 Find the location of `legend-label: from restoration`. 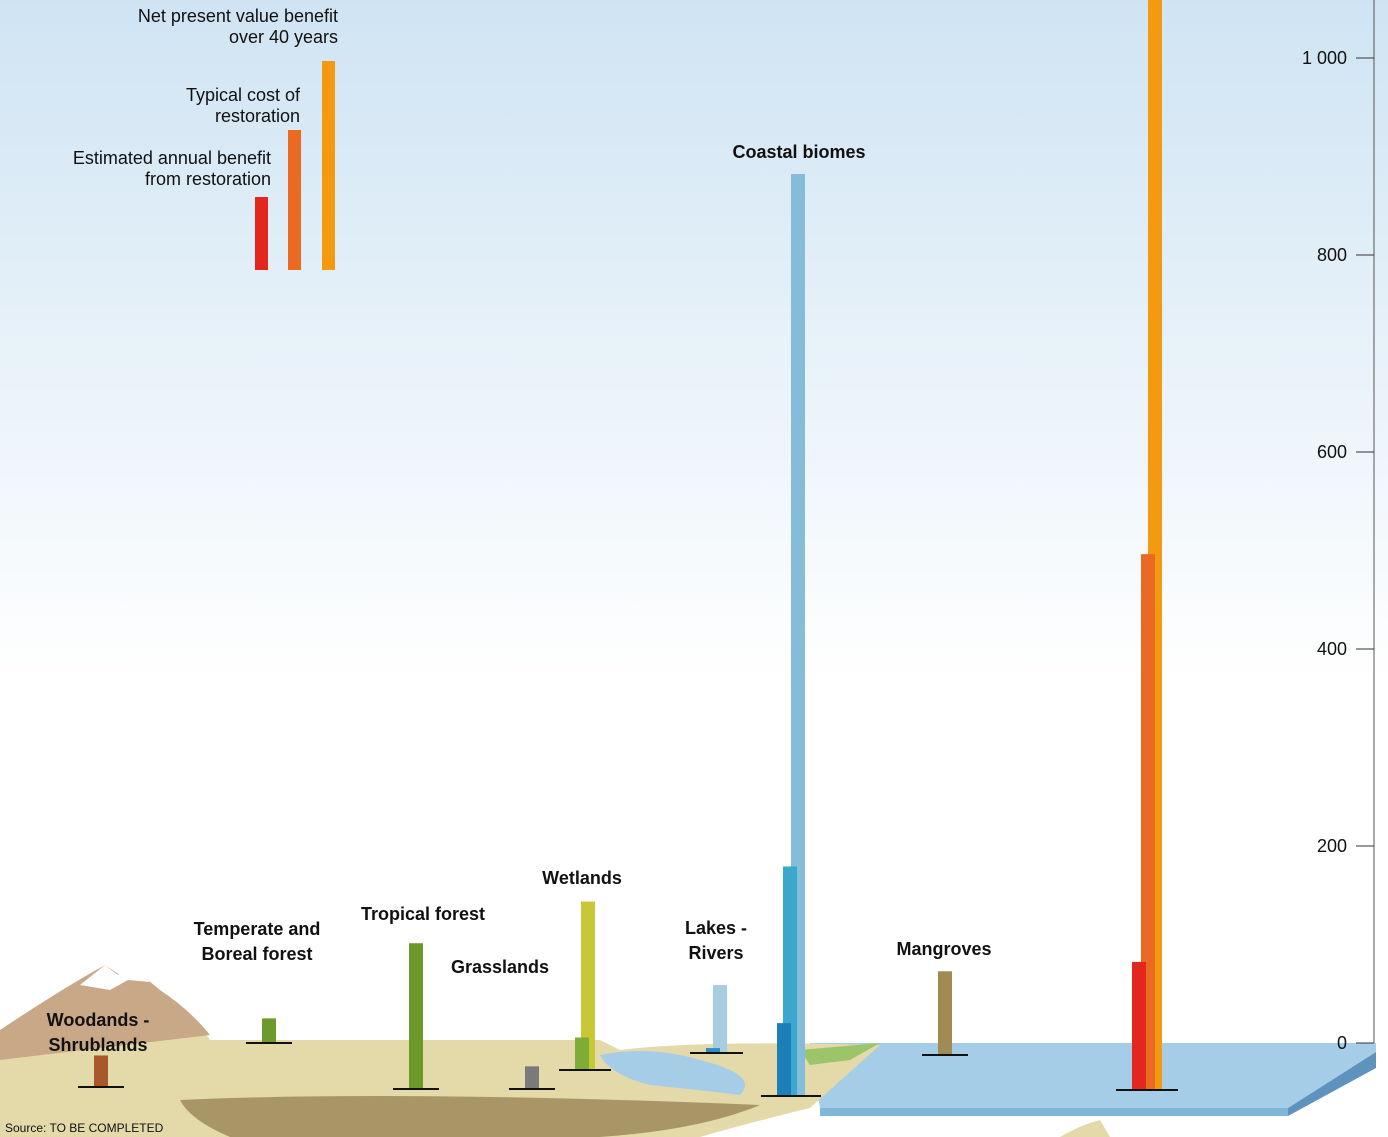

legend-label: from restoration is located at coordinates (208, 179).